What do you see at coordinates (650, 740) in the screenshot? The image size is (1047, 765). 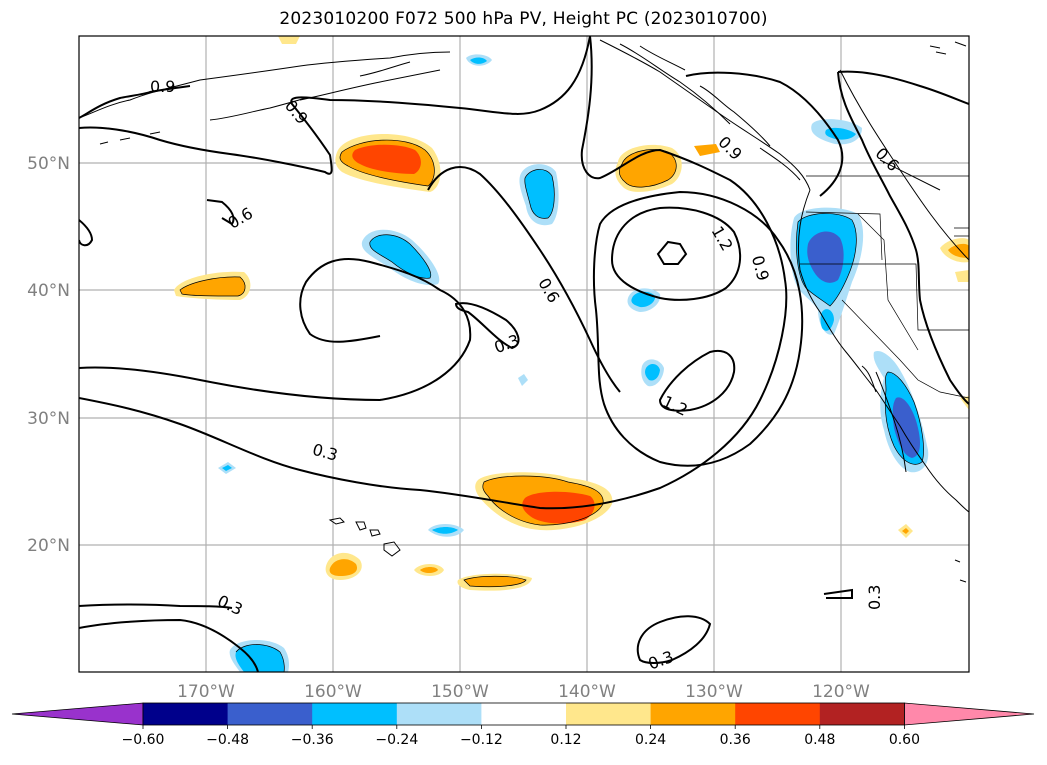 I see `colorbar-tick-label: 0.24` at bounding box center [650, 740].